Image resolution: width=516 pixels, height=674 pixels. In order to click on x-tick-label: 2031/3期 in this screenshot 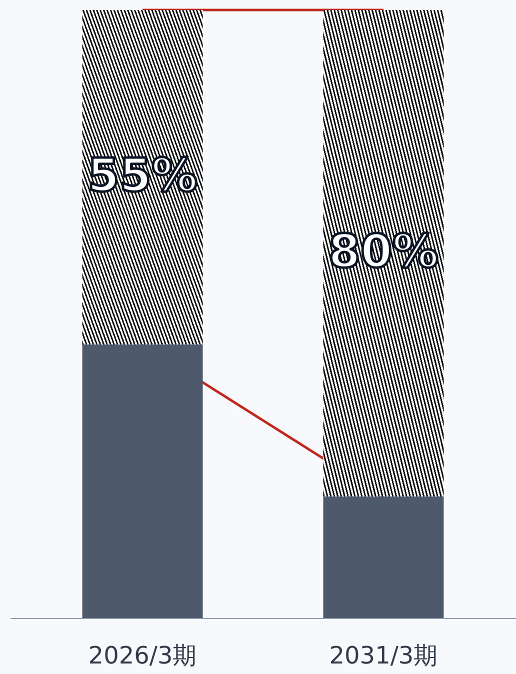, I will do `click(383, 656)`.